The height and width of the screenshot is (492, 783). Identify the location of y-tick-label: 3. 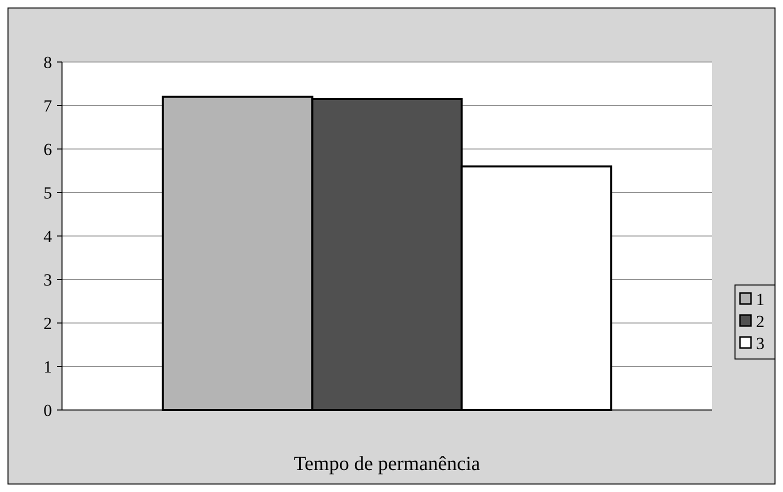
(48, 280).